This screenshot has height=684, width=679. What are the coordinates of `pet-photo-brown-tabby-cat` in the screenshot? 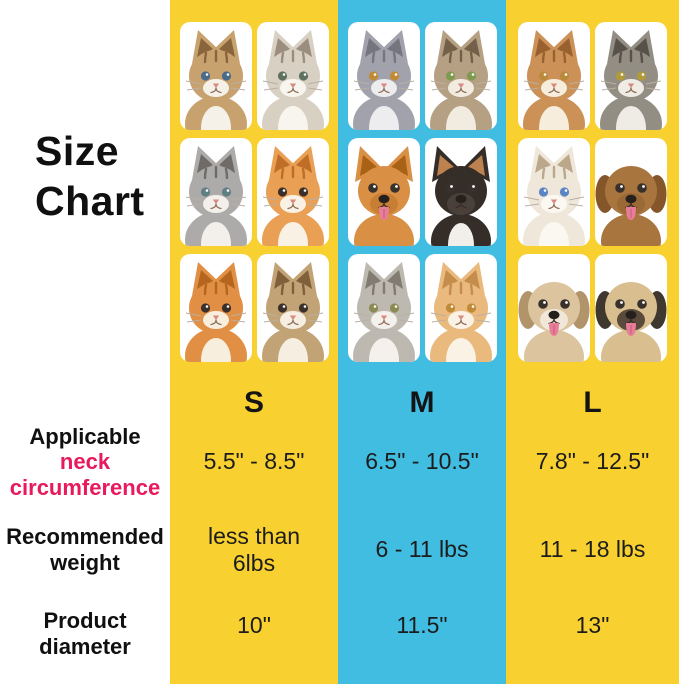 It's located at (460, 76).